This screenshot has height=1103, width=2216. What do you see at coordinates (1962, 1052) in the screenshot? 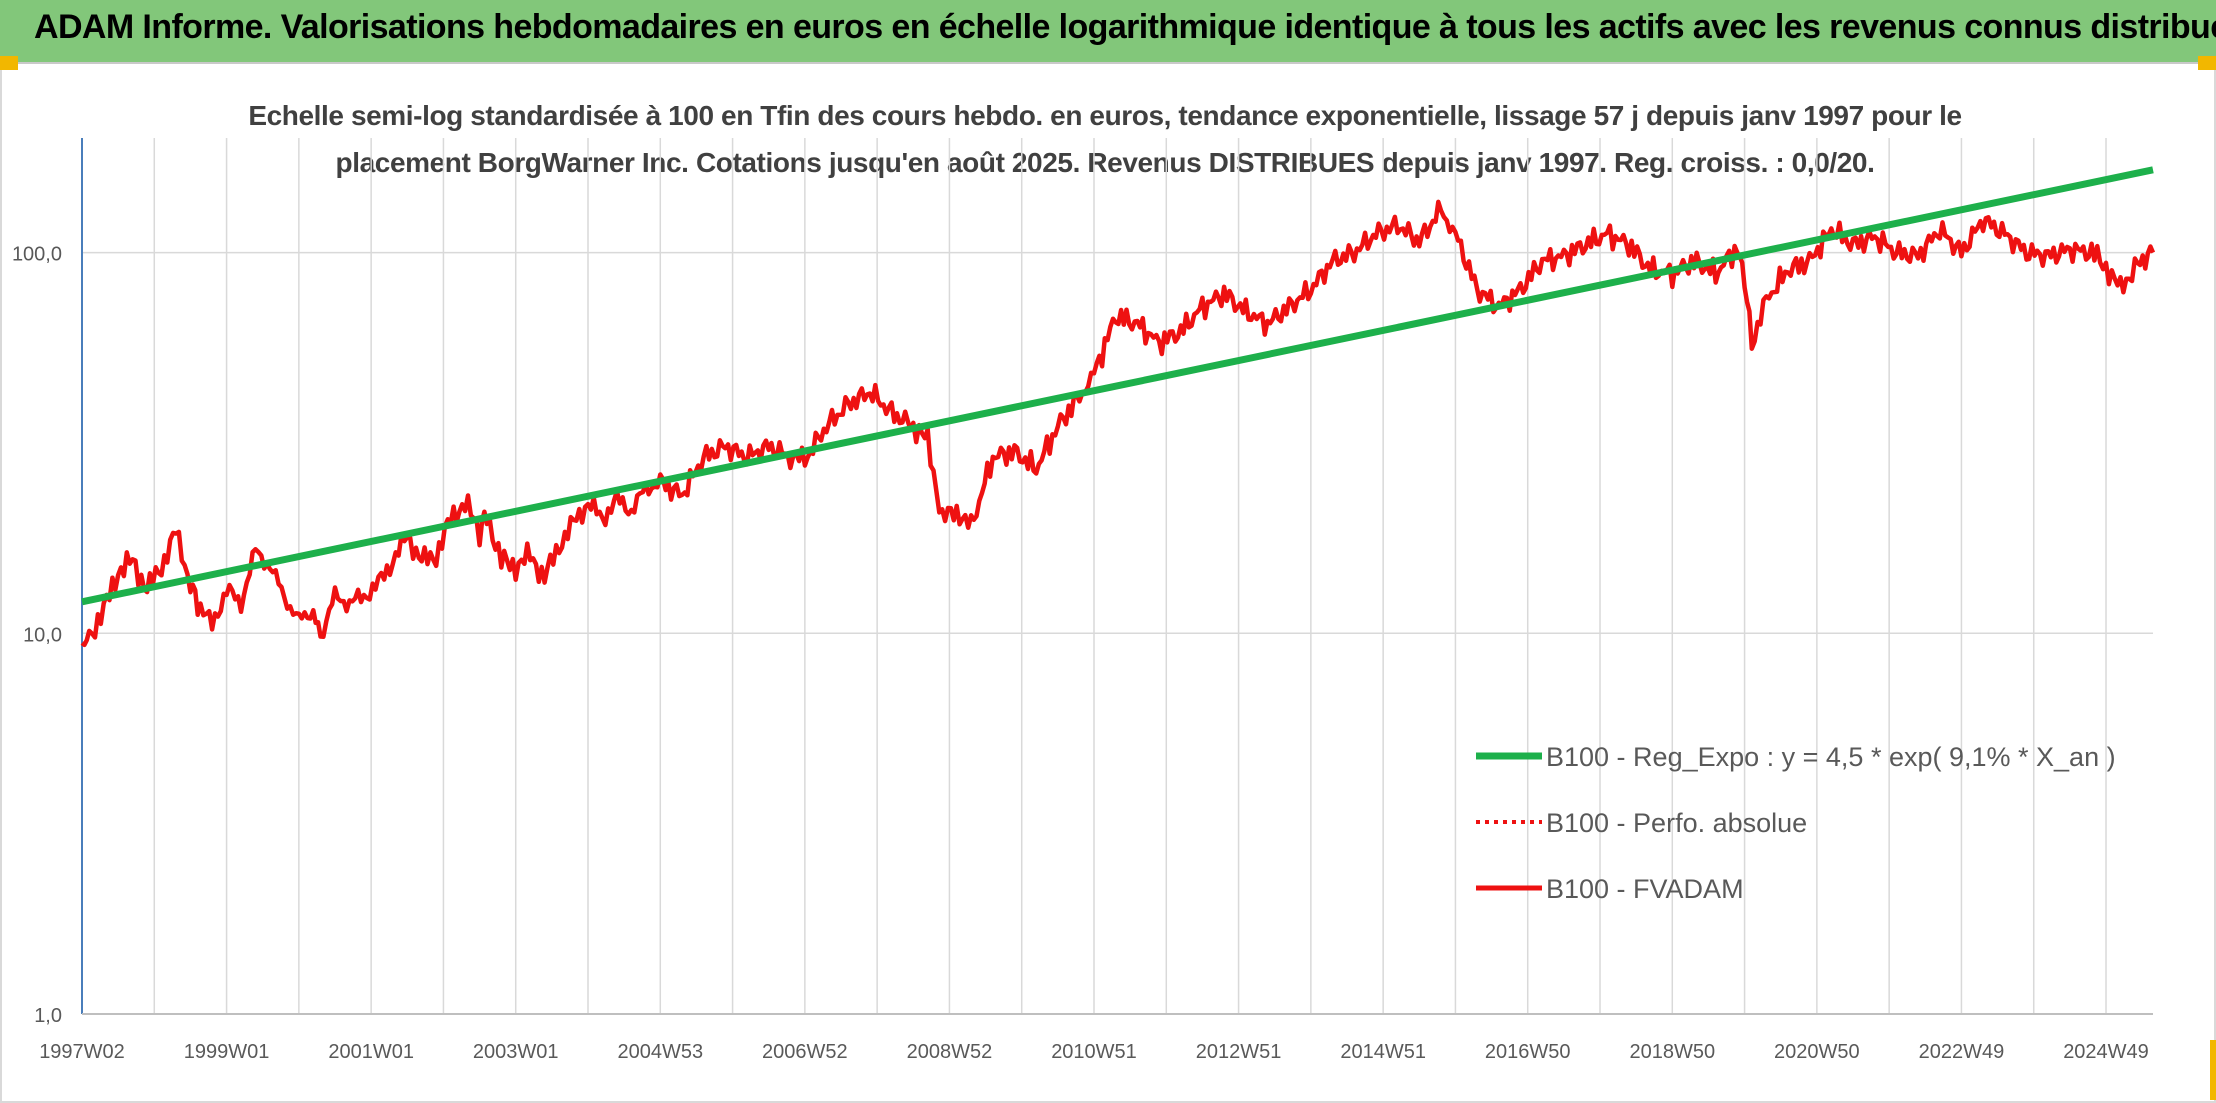
I see `x-tick-label: 2022W49` at bounding box center [1962, 1052].